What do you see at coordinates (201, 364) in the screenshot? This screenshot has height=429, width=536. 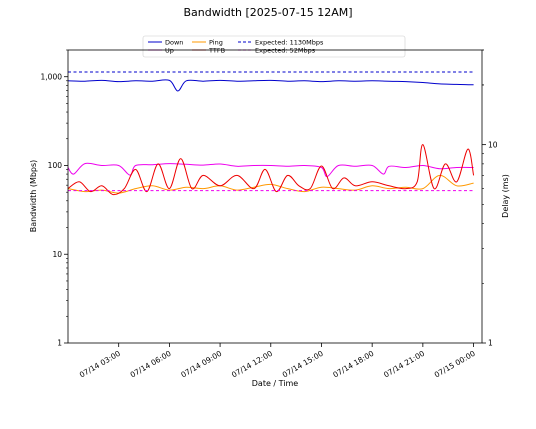 I see `x-tick-label: 07/14 09:00` at bounding box center [201, 364].